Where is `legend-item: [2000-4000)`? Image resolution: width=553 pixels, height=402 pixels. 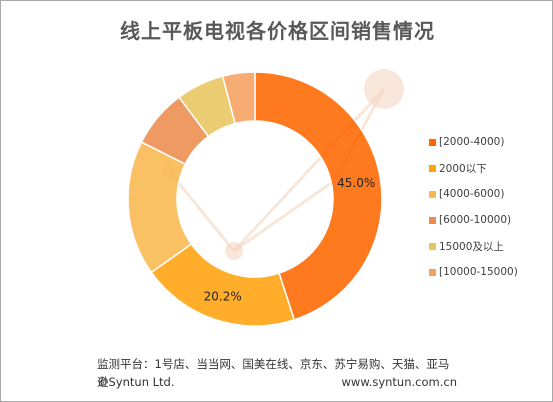
legend-item: [2000-4000) is located at coordinates (473, 142).